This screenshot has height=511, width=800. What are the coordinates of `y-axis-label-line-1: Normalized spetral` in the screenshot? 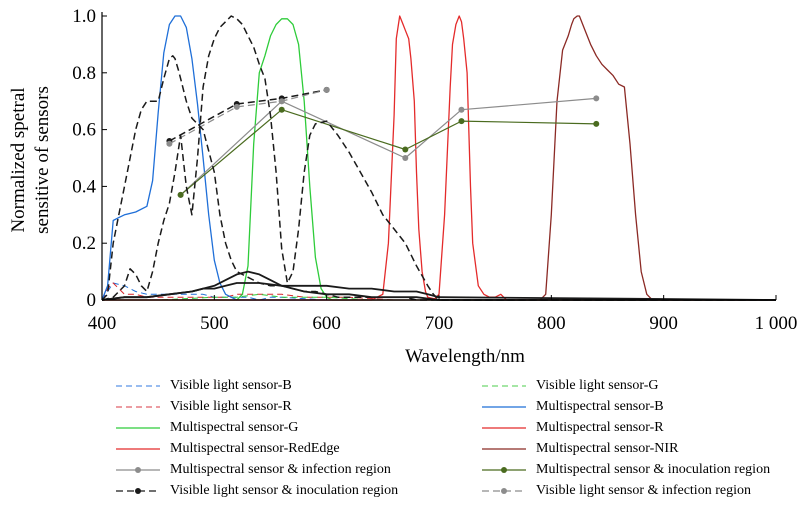 It's located at (18, 159).